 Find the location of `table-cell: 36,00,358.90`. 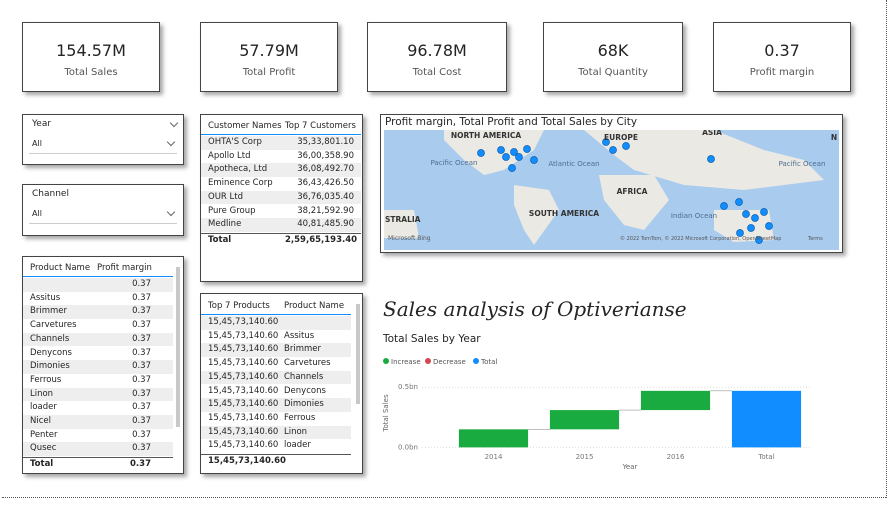

table-cell: 36,00,358.90 is located at coordinates (325, 155).